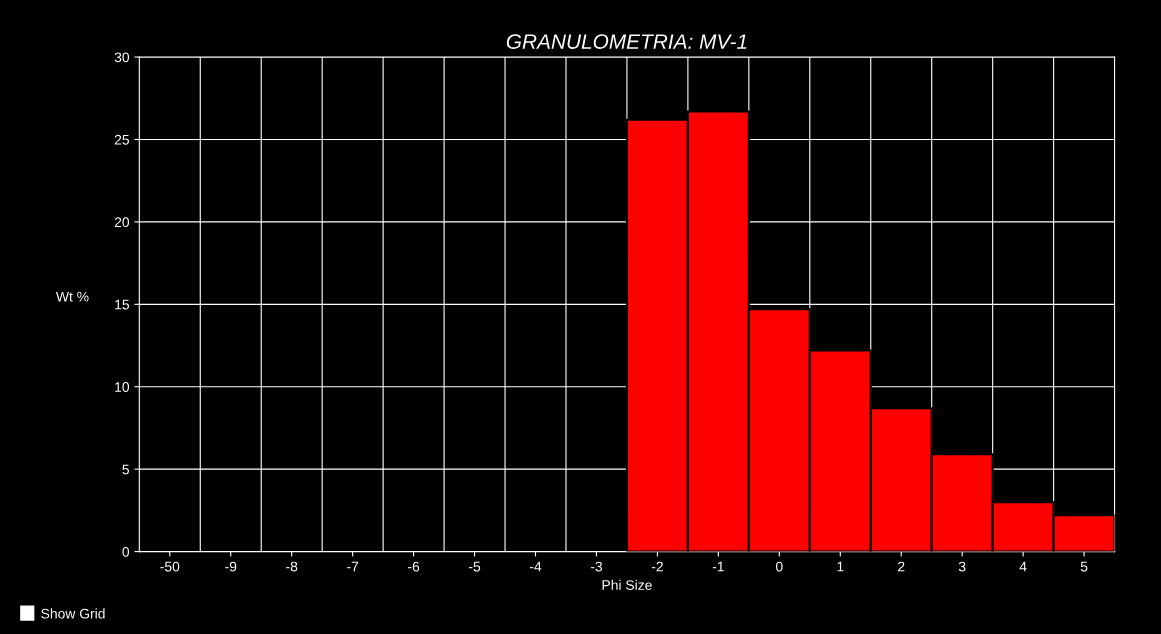  What do you see at coordinates (72, 296) in the screenshot?
I see `y-axis-title: Wt %` at bounding box center [72, 296].